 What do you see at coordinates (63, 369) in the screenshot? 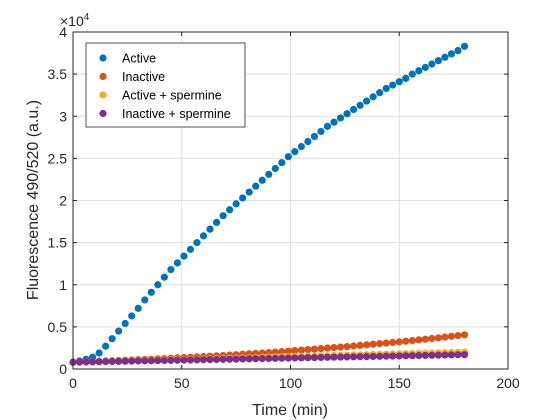
I see `y-tick-label: 0` at bounding box center [63, 369].